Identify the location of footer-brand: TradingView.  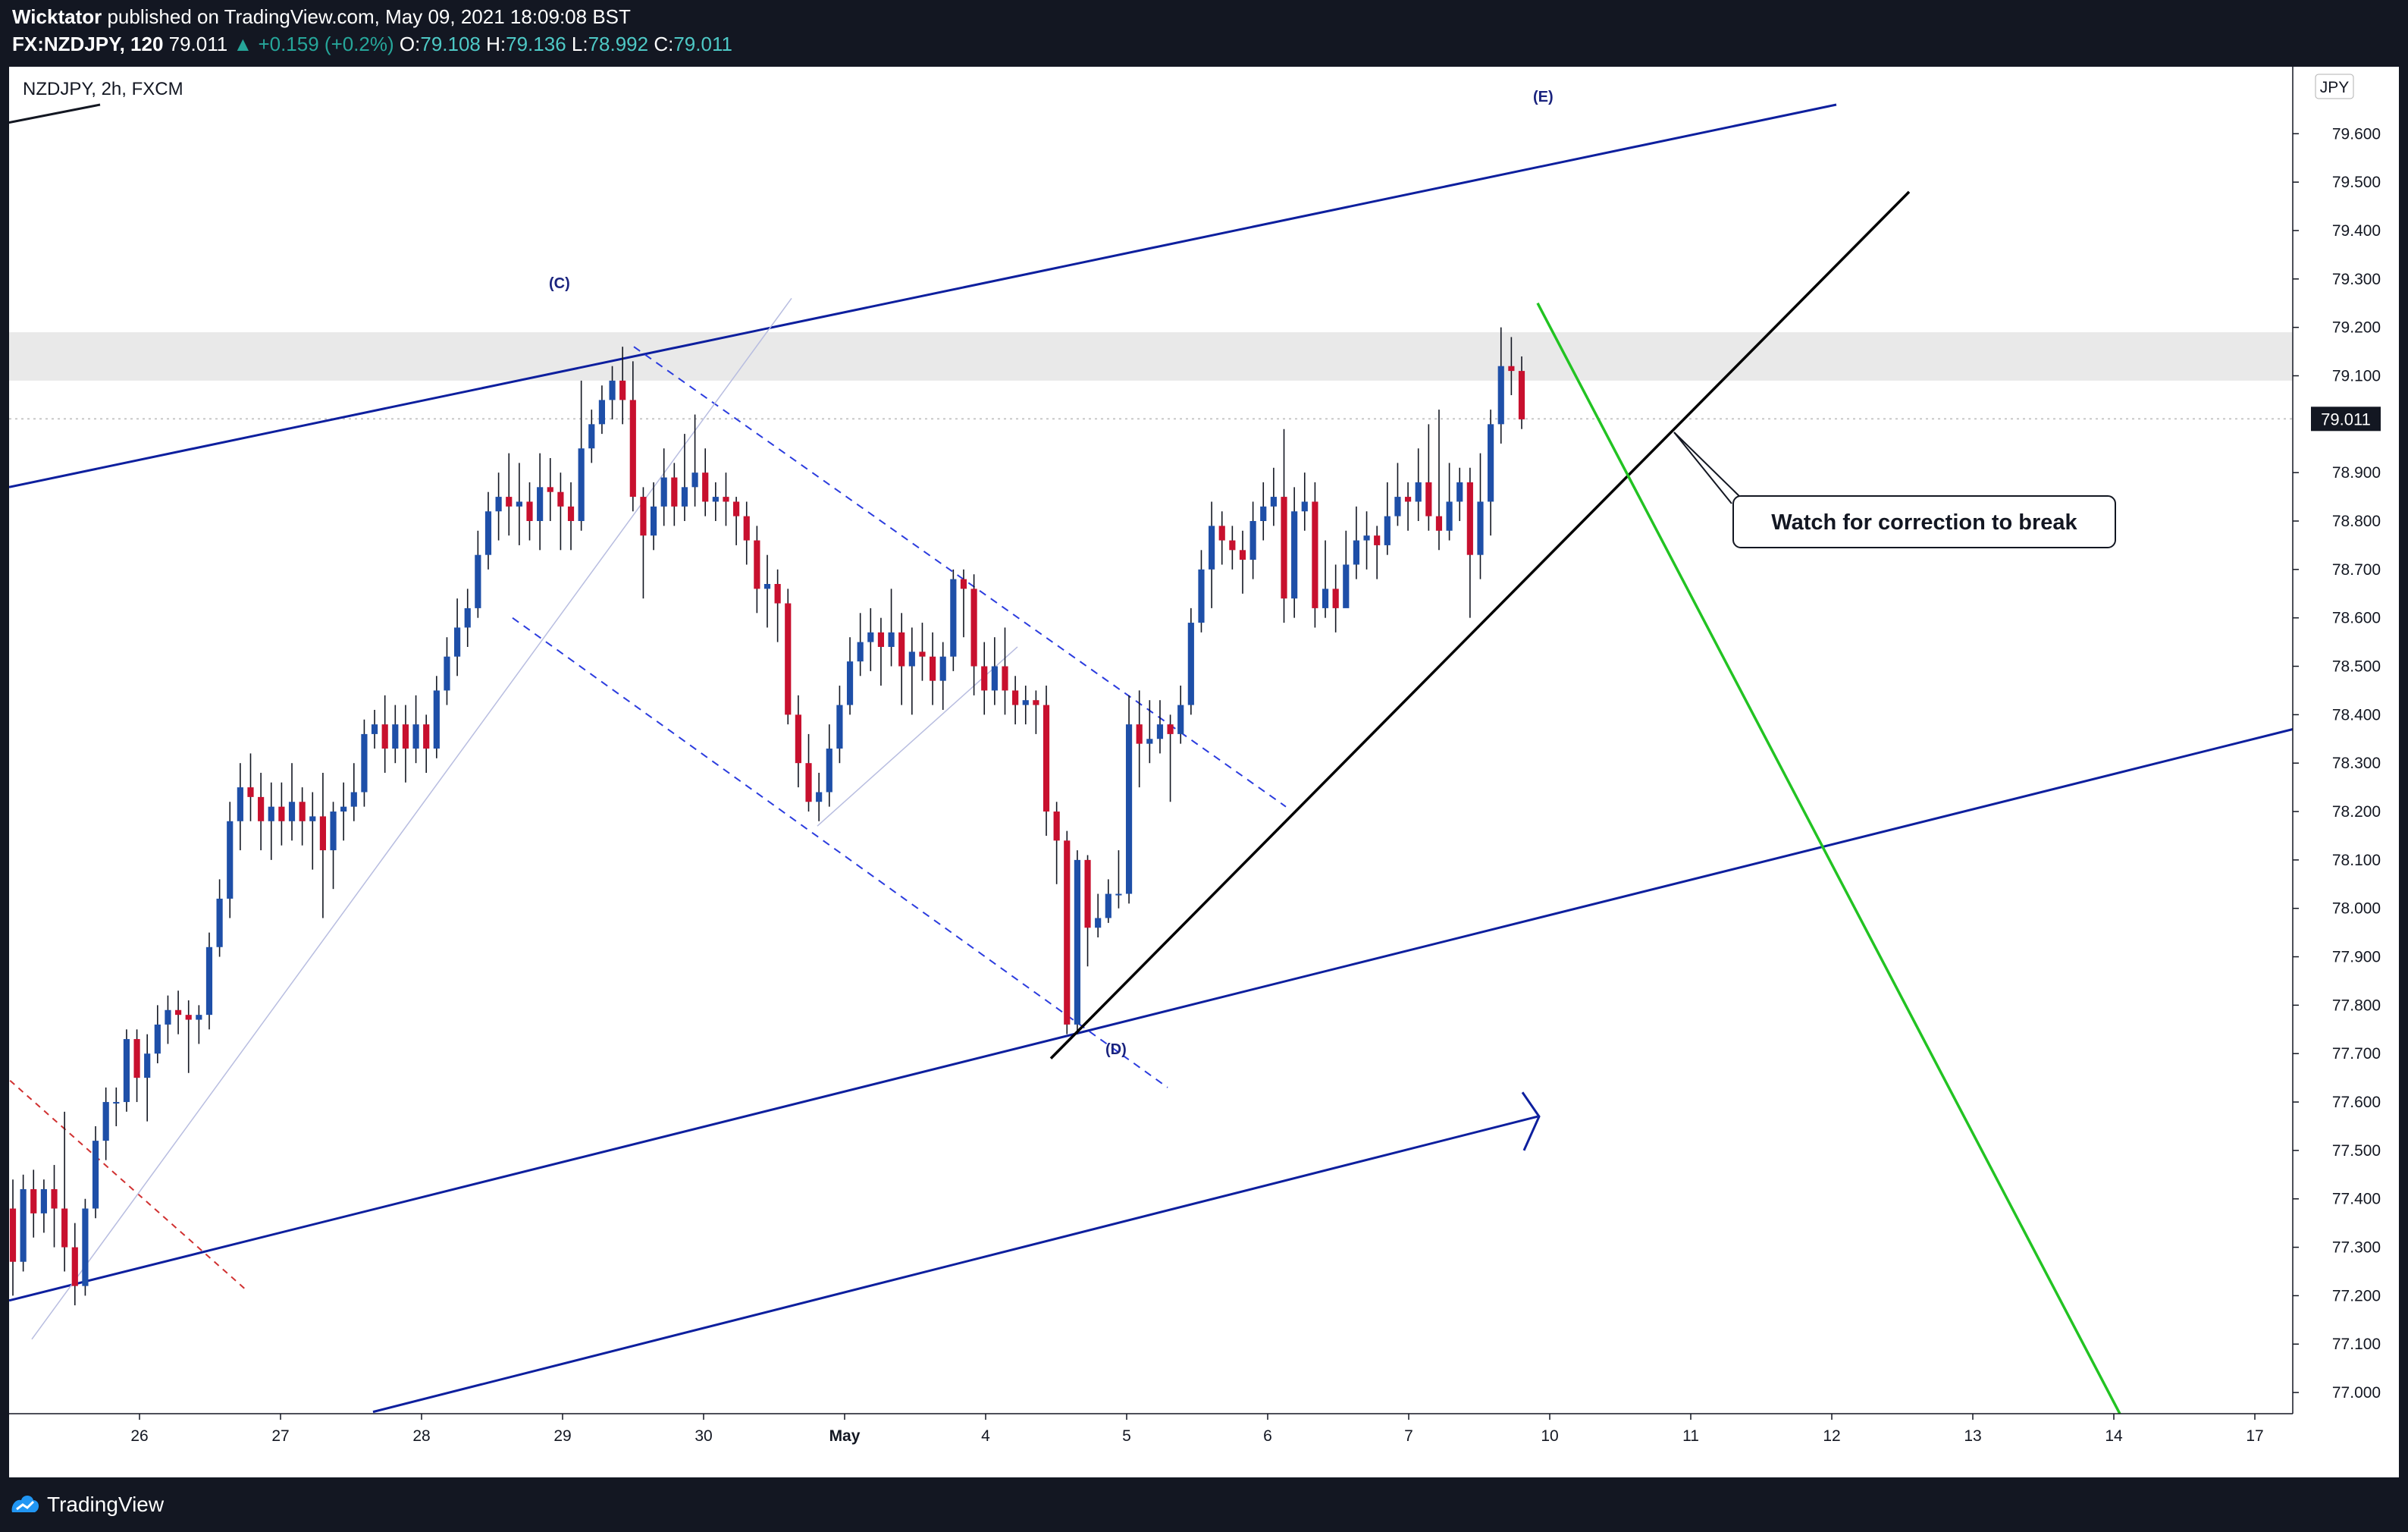
(106, 1504).